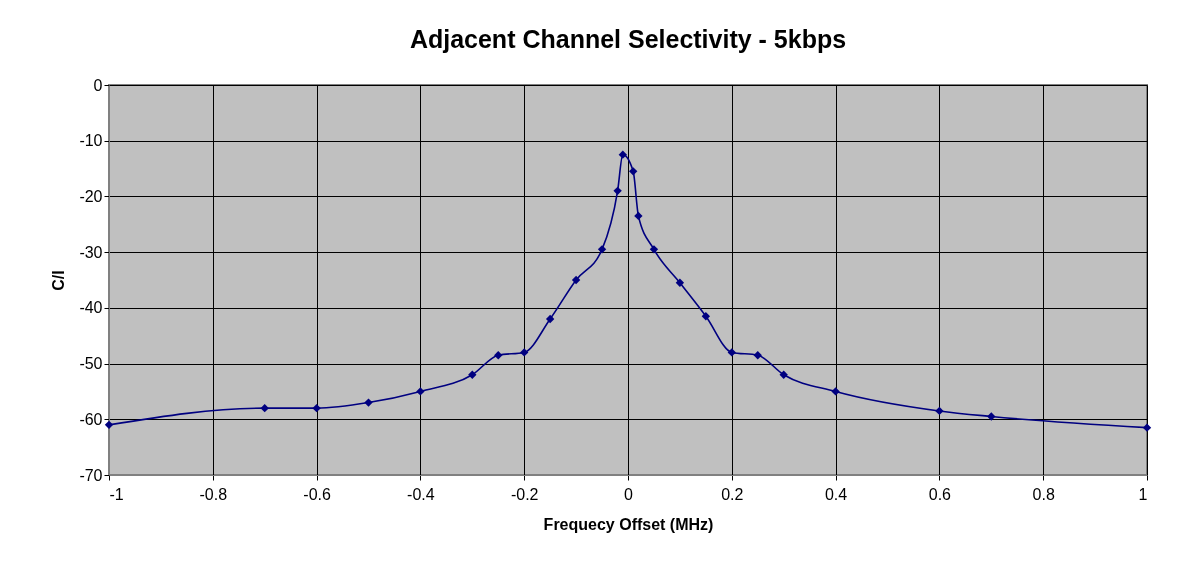 Image resolution: width=1182 pixels, height=562 pixels. I want to click on x-tick-label: -0.4, so click(421, 494).